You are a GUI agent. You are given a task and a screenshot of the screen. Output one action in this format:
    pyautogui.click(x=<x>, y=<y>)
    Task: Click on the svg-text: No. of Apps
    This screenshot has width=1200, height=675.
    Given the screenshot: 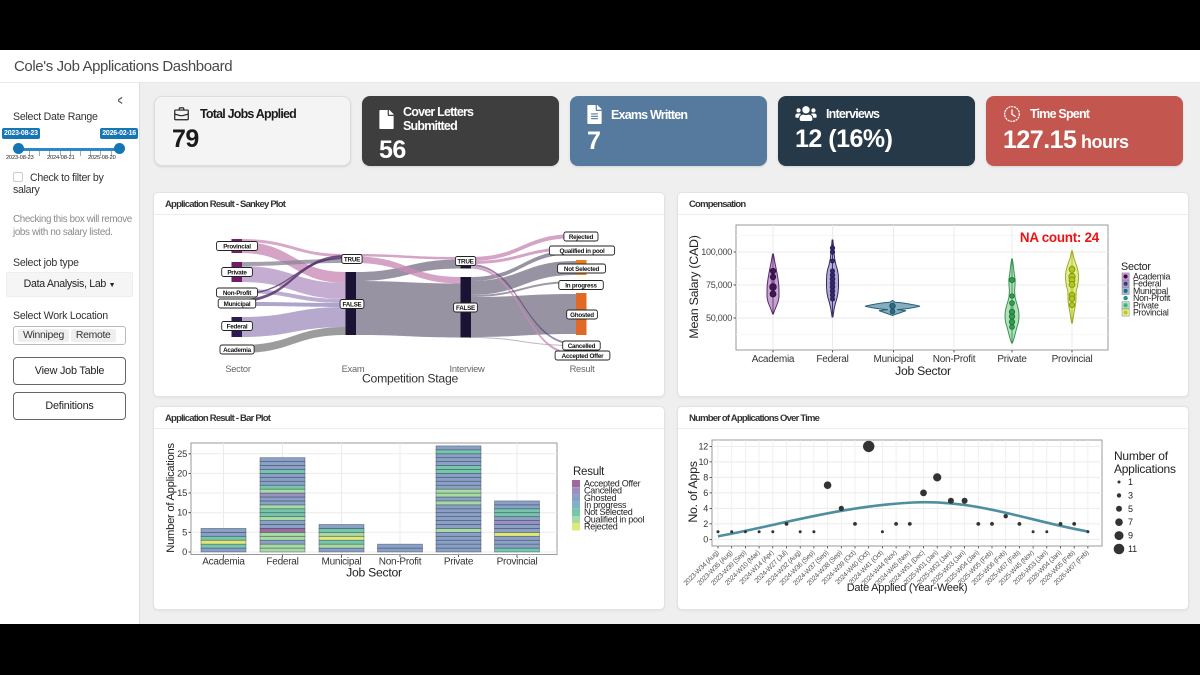 What is the action you would take?
    pyautogui.click(x=693, y=491)
    